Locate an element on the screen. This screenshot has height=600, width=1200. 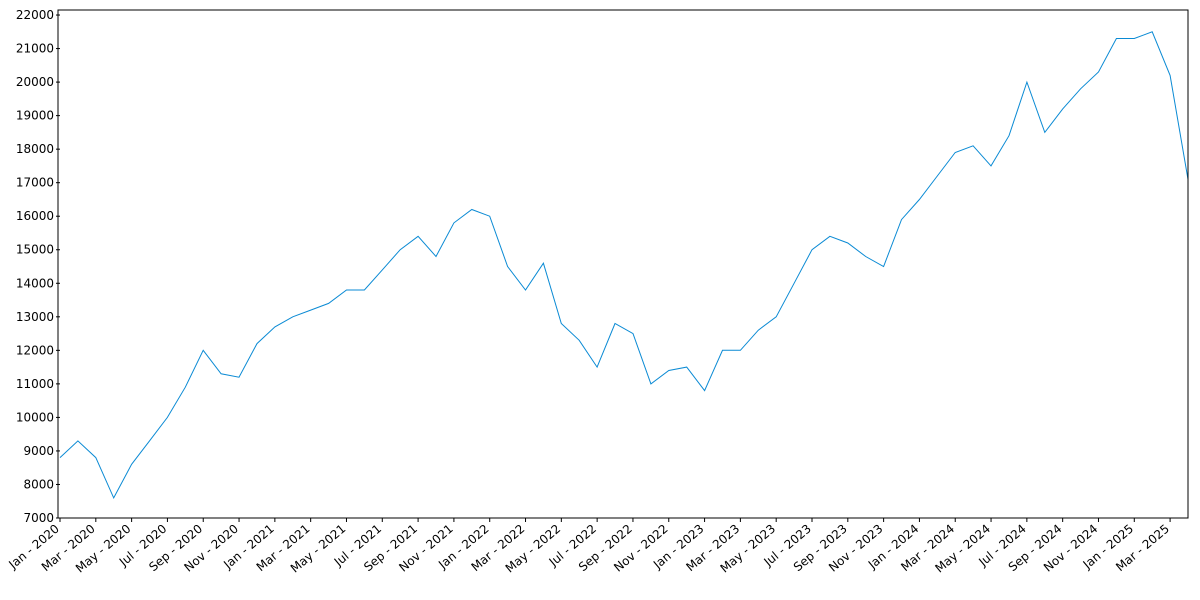
y-tick-label: 19000 is located at coordinates (35, 116).